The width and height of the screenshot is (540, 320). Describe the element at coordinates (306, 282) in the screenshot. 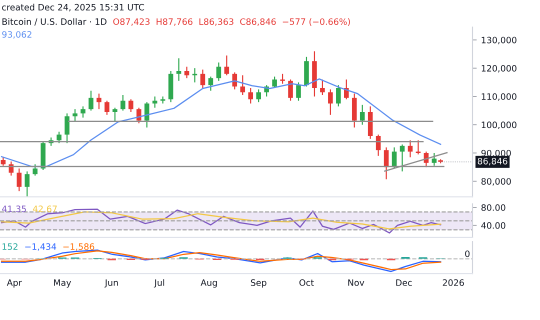

I see `x-tick-label: Oct` at that location.